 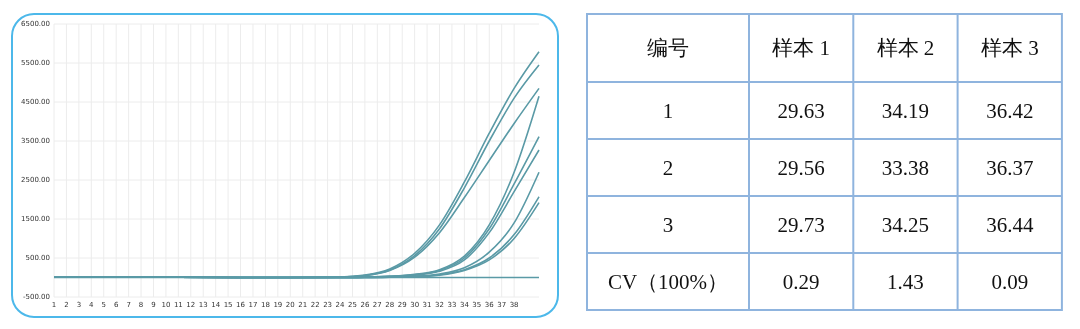 I want to click on data-label: 36.42, so click(x=1010, y=110).